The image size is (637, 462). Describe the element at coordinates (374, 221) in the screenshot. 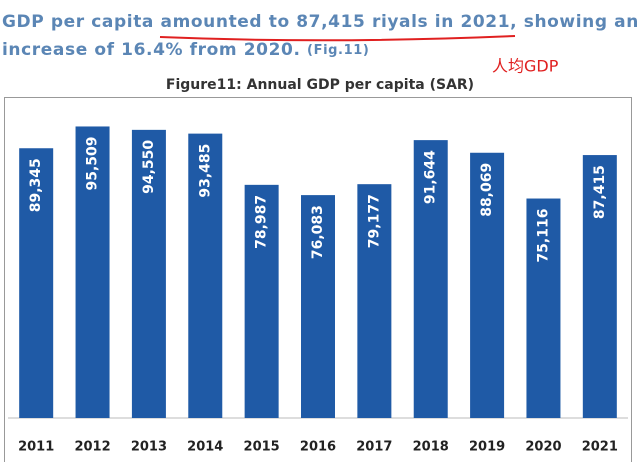

I see `value-label: 79,177` at that location.